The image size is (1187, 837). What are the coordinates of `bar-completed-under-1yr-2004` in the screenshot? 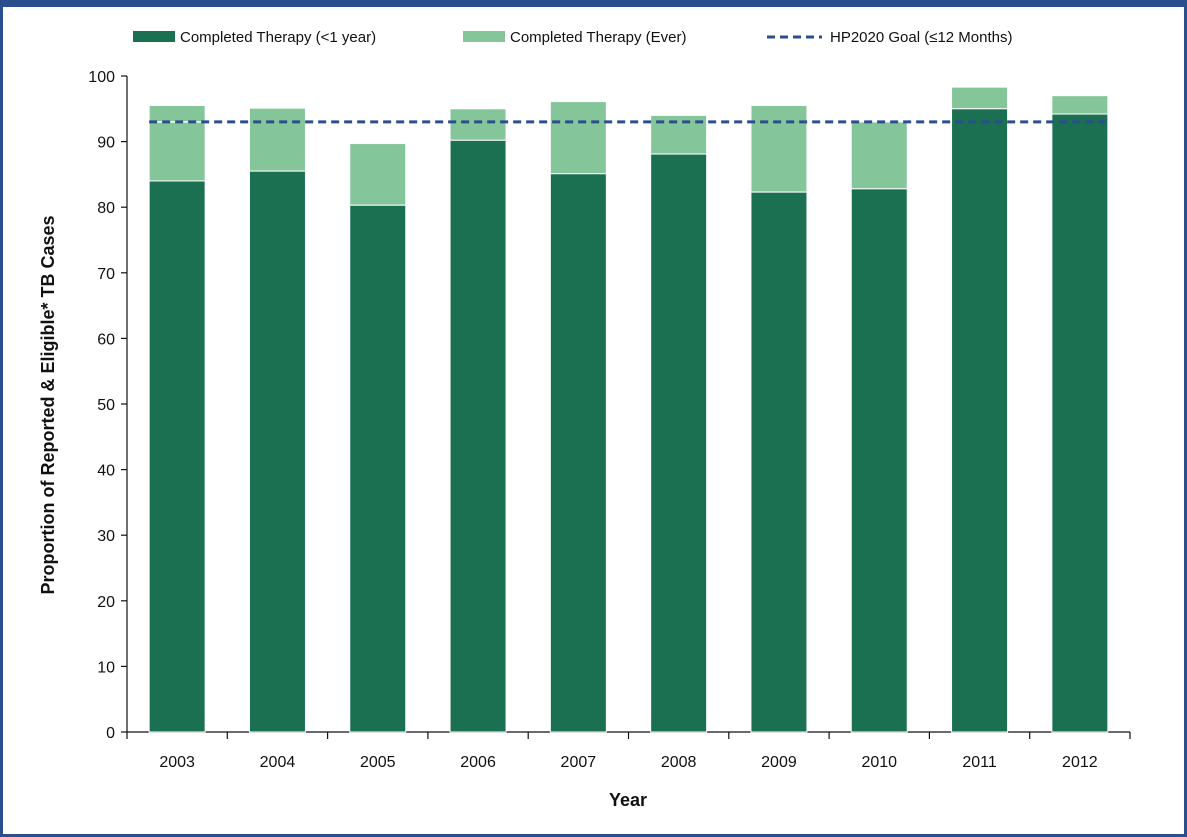 It's located at (277, 451).